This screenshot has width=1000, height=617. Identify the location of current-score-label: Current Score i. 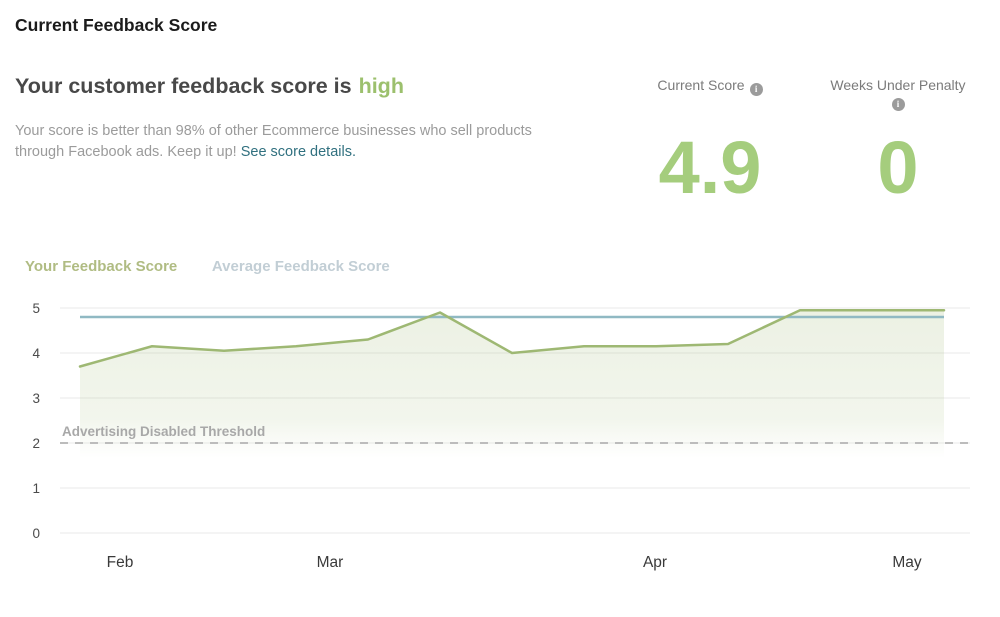
(710, 86).